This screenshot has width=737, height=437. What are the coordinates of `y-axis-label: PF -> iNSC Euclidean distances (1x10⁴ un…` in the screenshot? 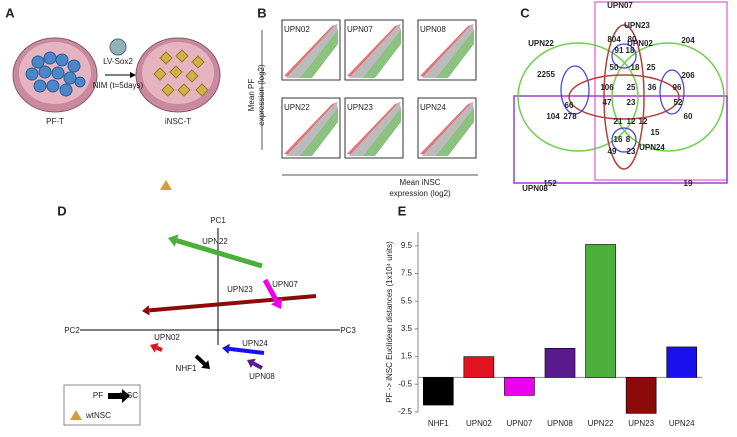 It's located at (389, 322).